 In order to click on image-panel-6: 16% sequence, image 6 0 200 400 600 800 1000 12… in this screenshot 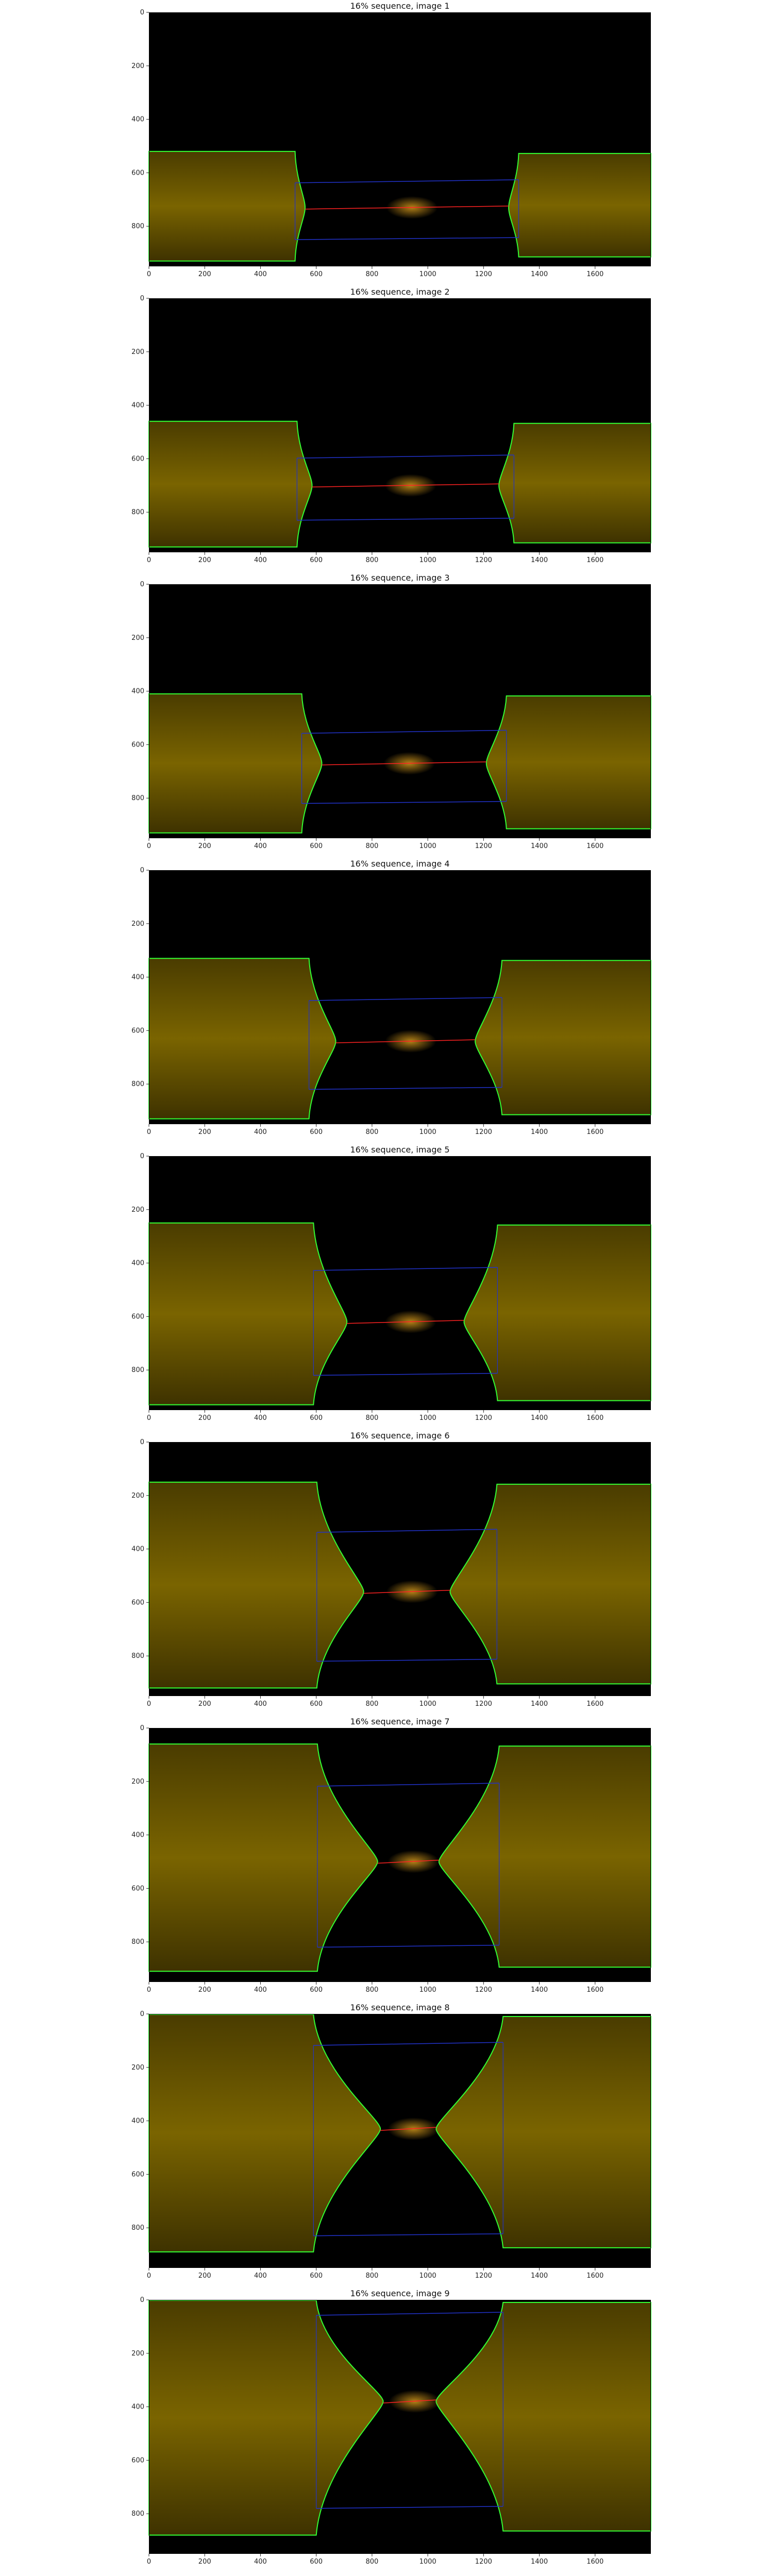, I will do `click(386, 1573)`.